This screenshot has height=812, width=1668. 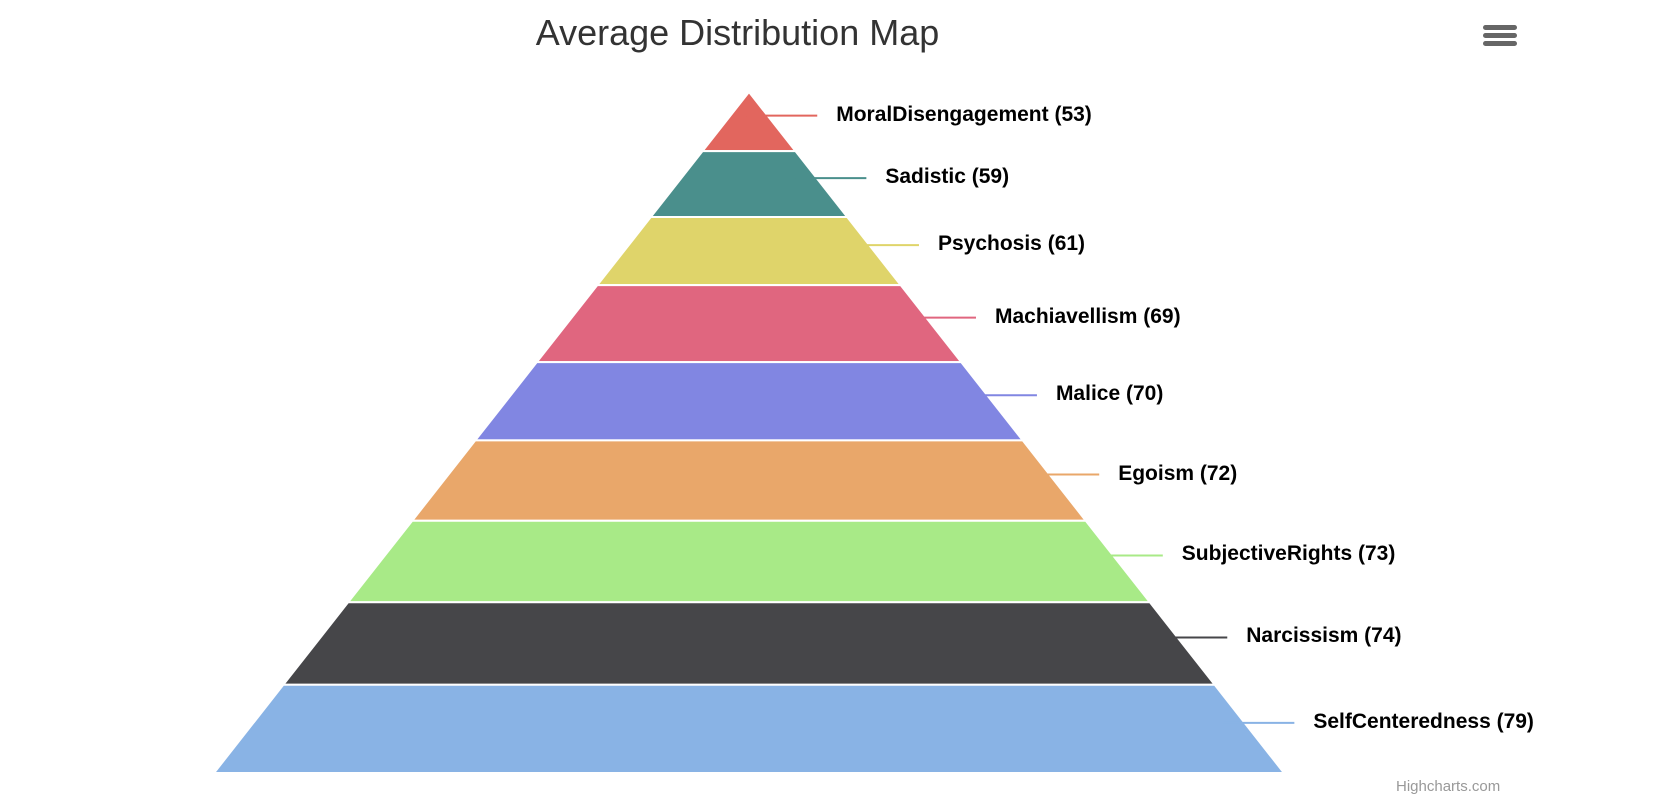 What do you see at coordinates (749, 561) in the screenshot?
I see `pyramid-segment-subjectiverights` at bounding box center [749, 561].